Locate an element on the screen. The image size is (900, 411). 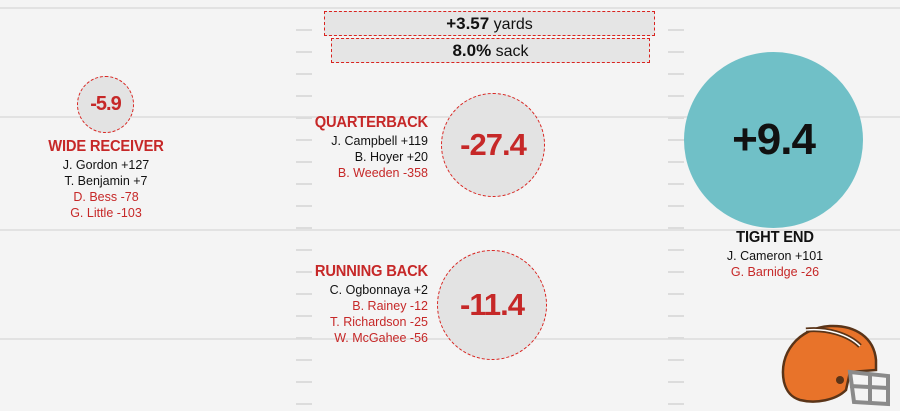
tight-end-value: +9.4 is located at coordinates (774, 139).